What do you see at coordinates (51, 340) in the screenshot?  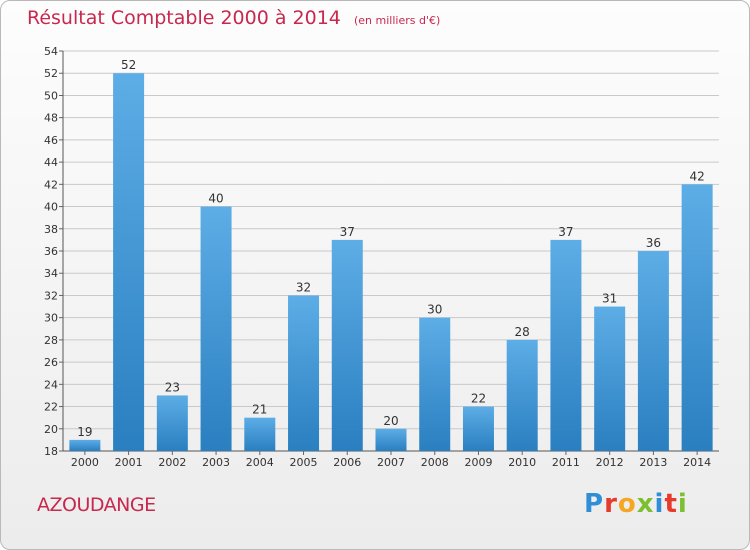 I see `y-tick-label: 28` at bounding box center [51, 340].